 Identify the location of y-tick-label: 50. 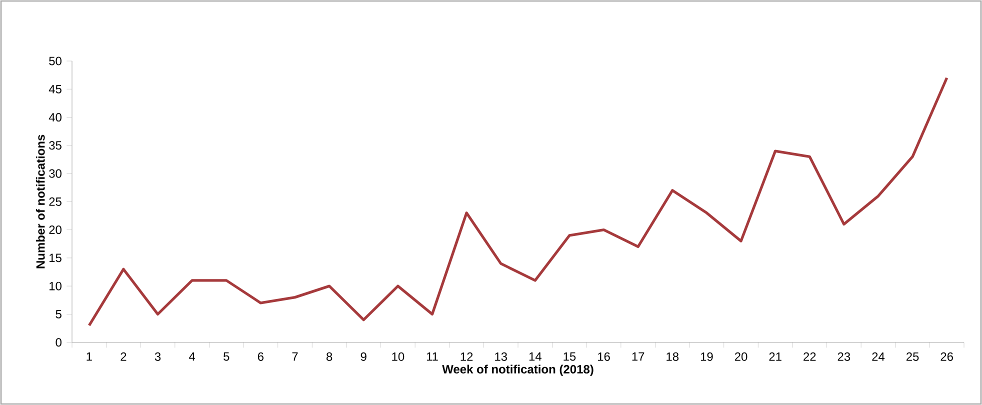
(55, 61).